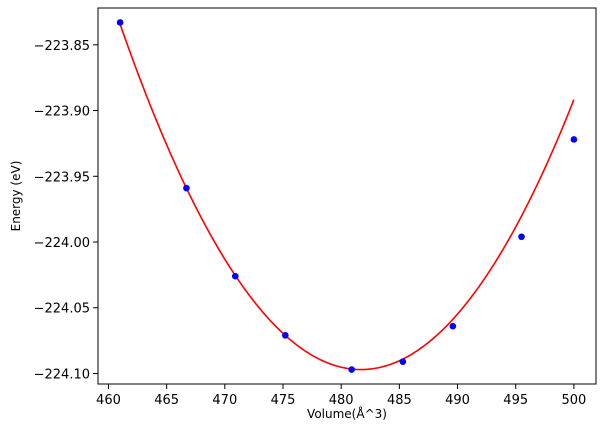 The image size is (605, 433). Describe the element at coordinates (16, 196) in the screenshot. I see `y-axis-label: Energy (eV)` at that location.